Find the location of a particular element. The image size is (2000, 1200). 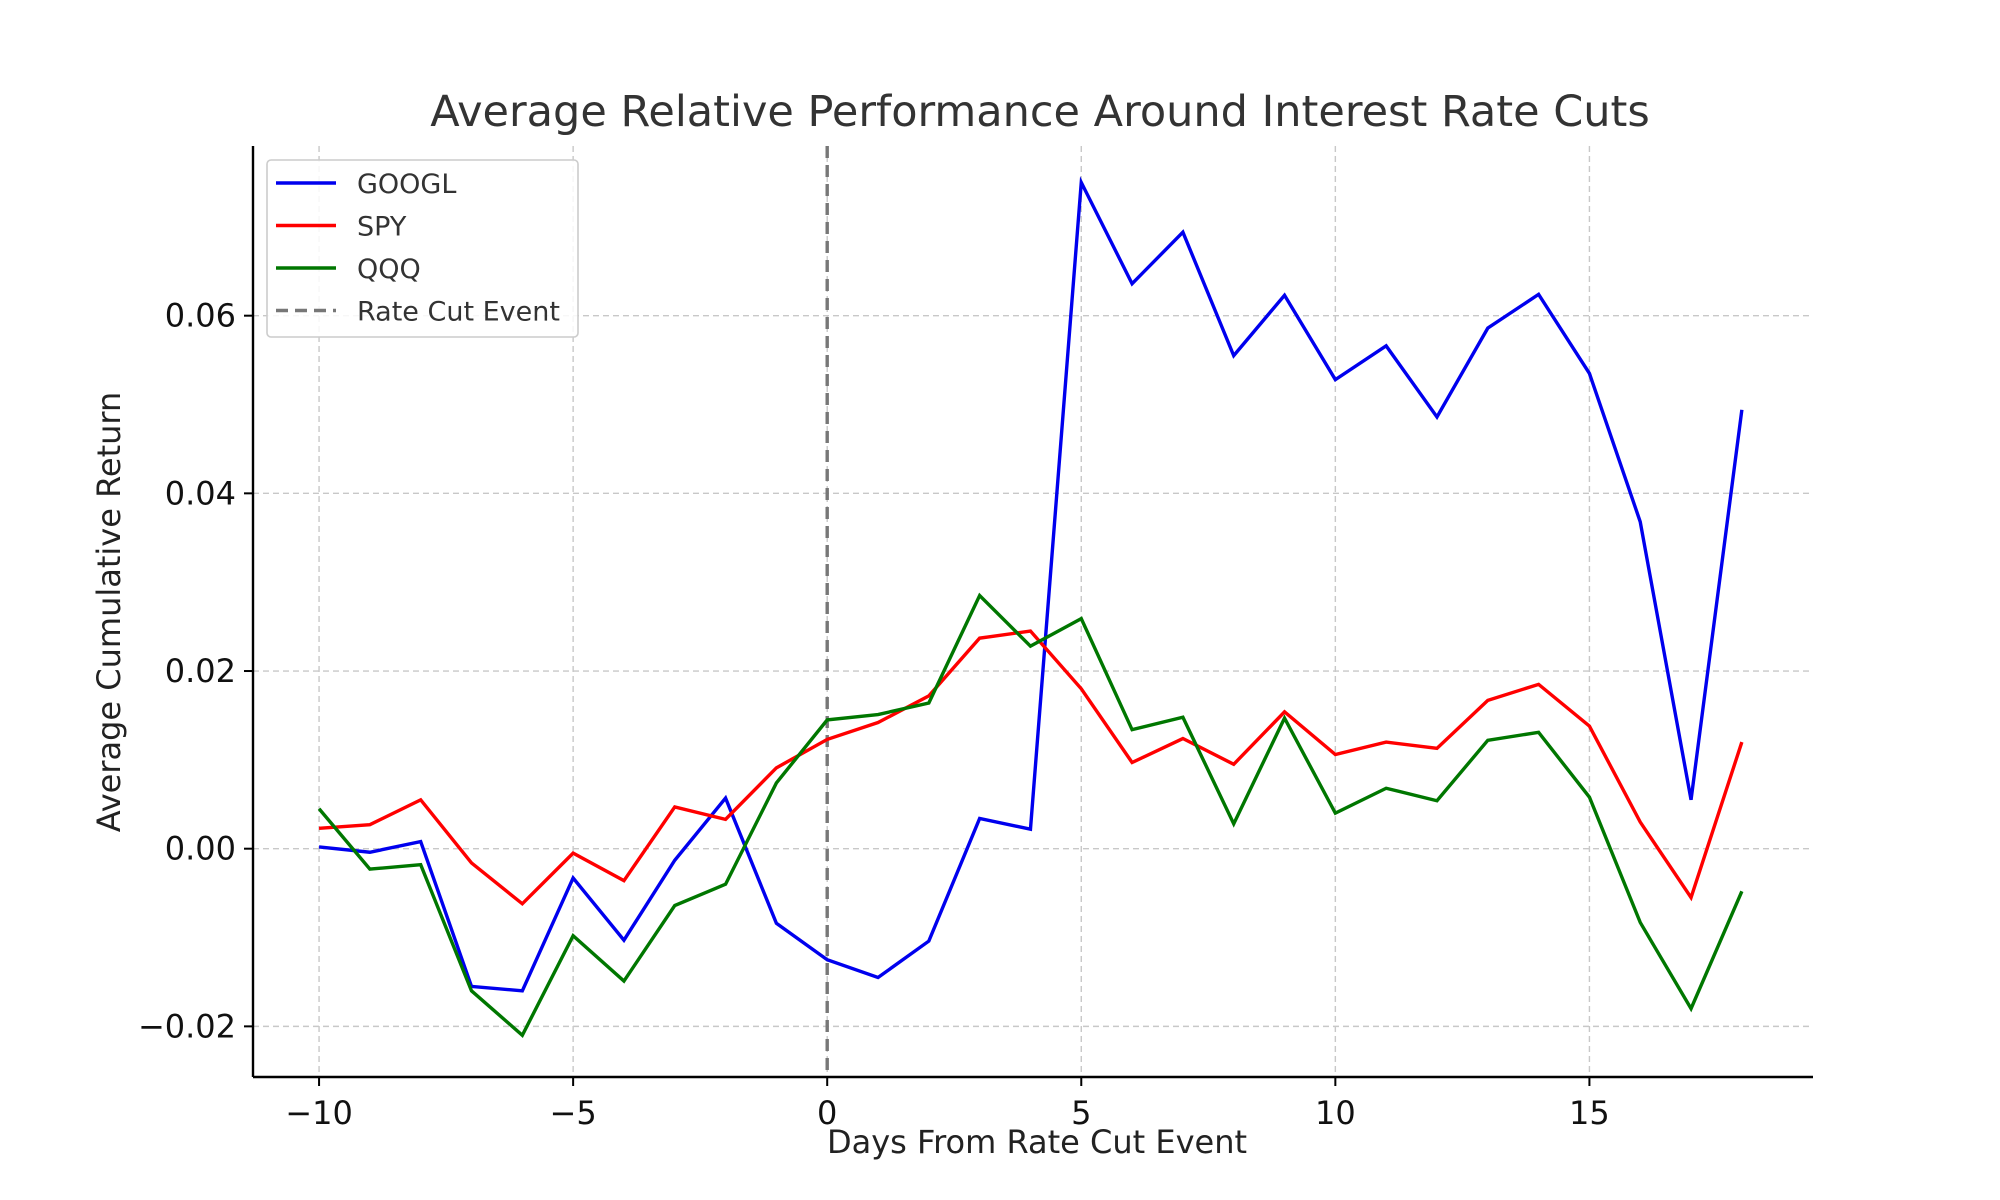

x-tick-label: 5 is located at coordinates (1081, 1113).